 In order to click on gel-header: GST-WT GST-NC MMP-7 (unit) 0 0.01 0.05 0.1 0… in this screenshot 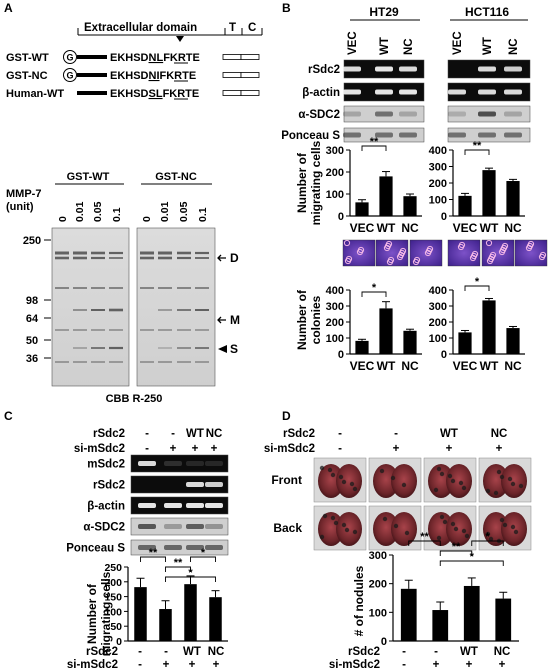, I will do `click(109, 196)`.